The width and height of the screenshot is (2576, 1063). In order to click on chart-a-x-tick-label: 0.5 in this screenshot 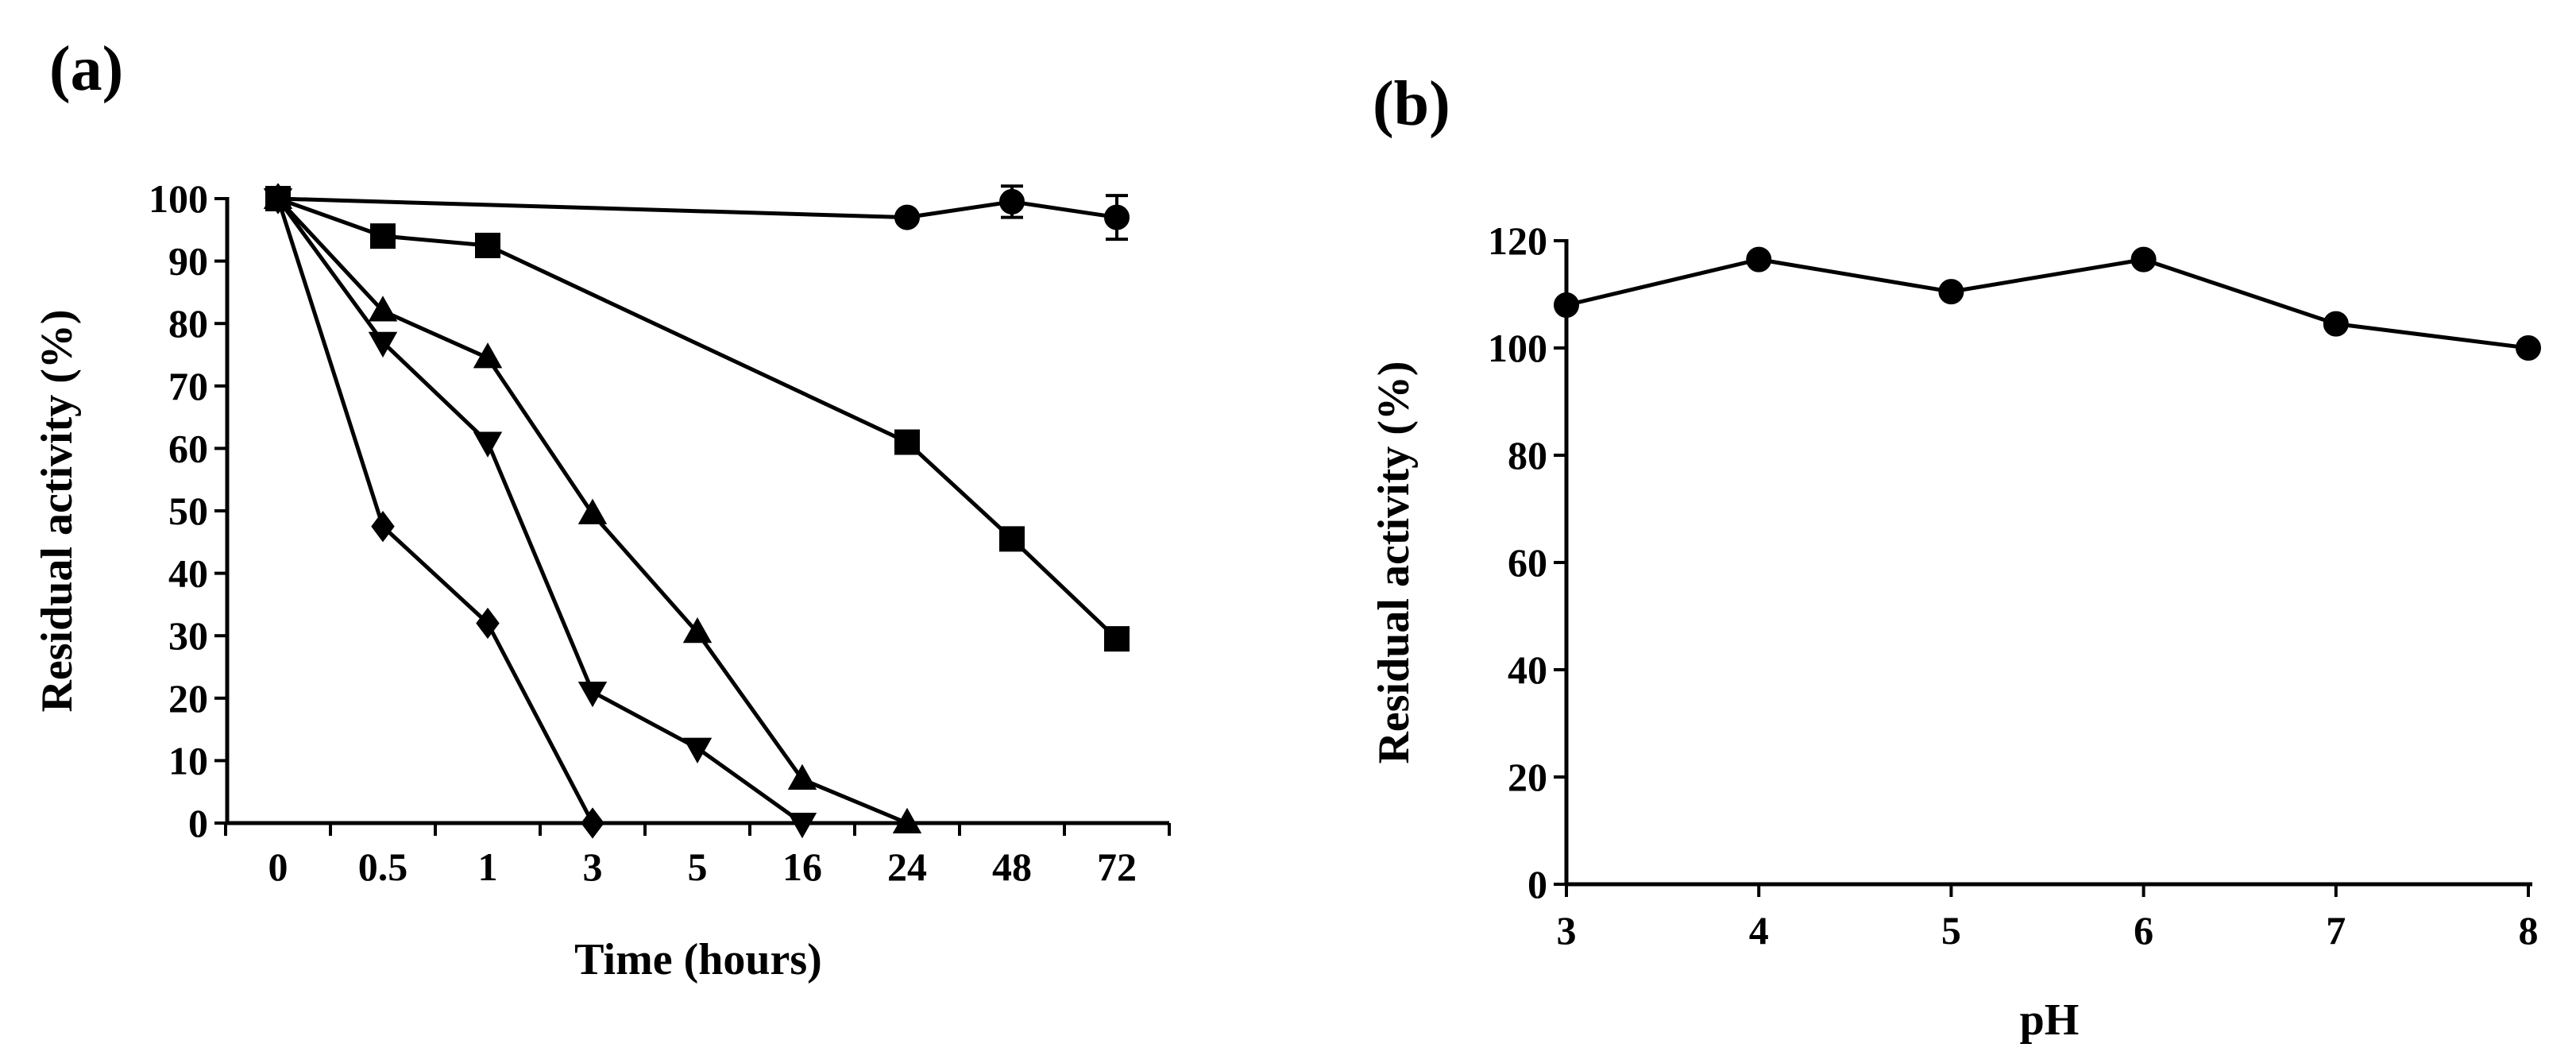, I will do `click(383, 867)`.